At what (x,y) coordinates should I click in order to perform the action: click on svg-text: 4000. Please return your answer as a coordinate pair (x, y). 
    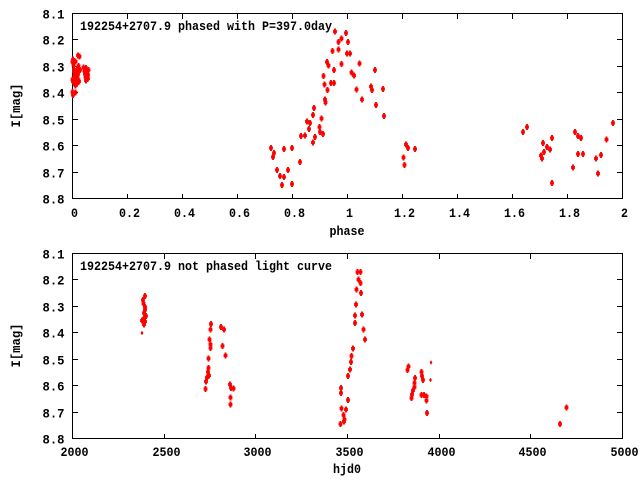
    Looking at the image, I should click on (442, 452).